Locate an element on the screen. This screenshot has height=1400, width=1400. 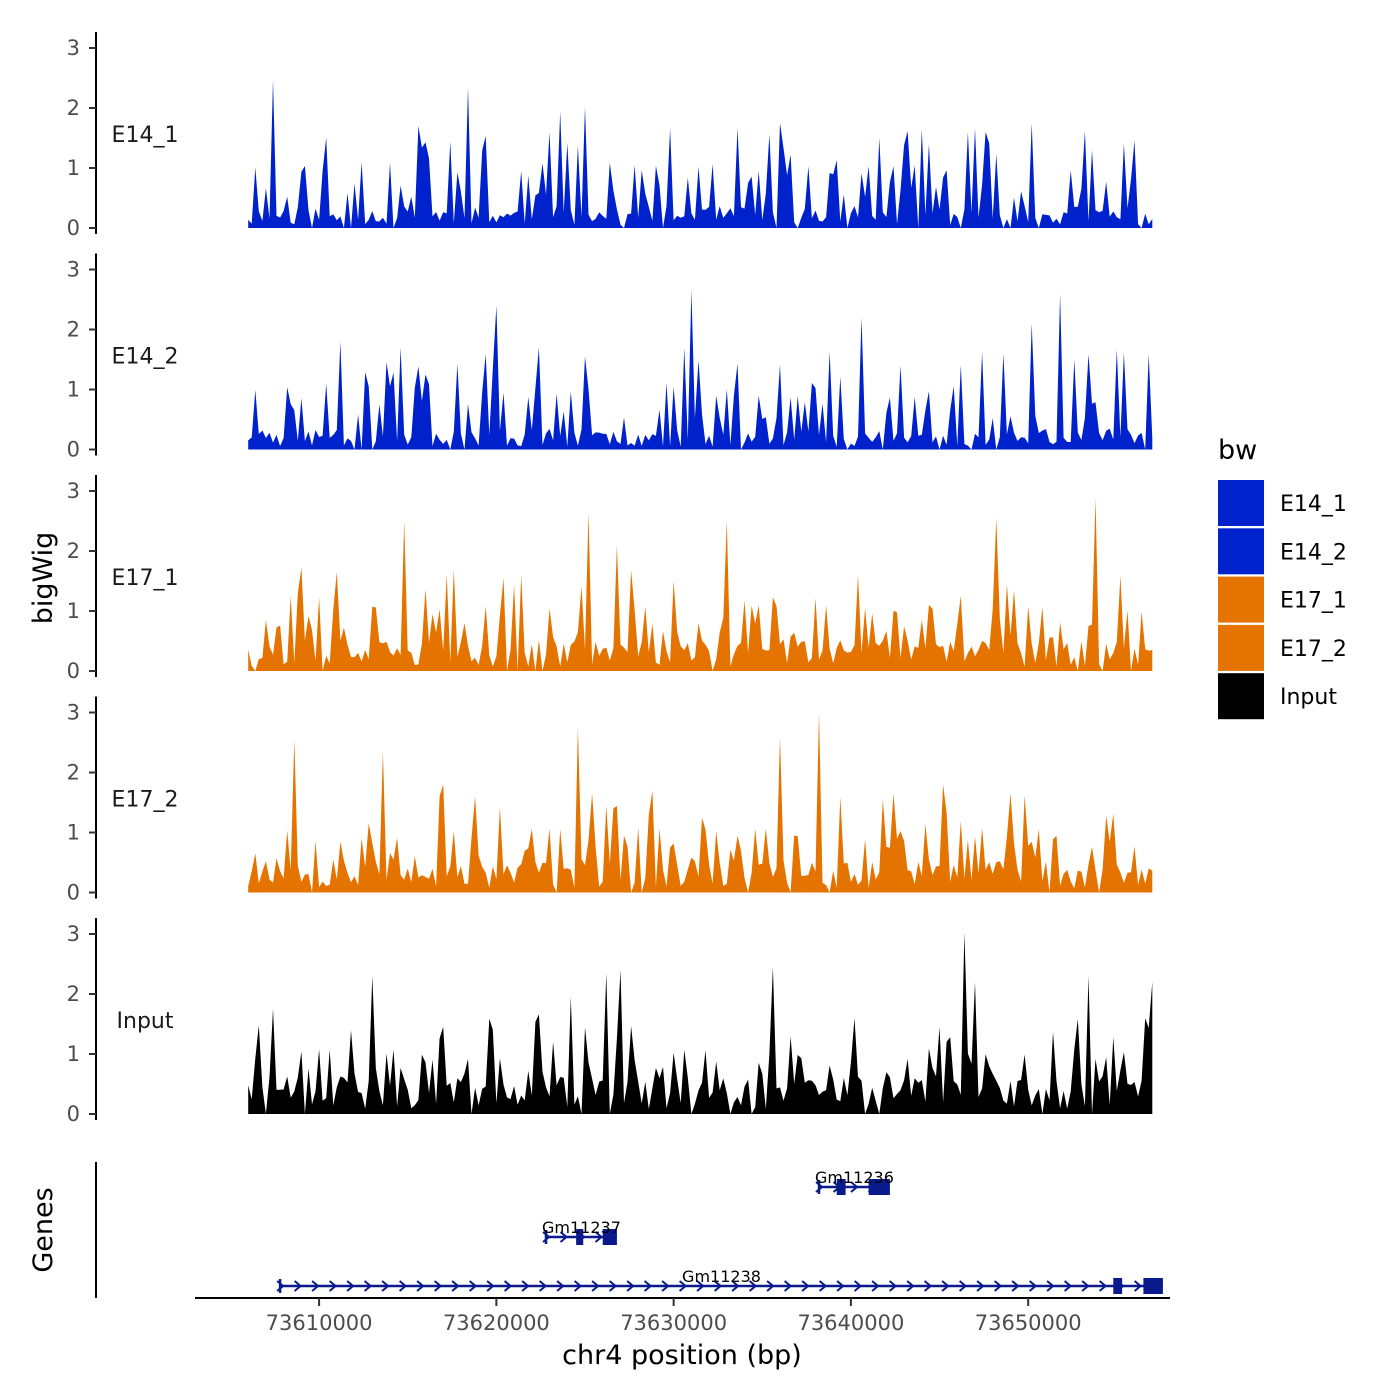
x-axis-title: chr4 position (bp) is located at coordinates (682, 1355).